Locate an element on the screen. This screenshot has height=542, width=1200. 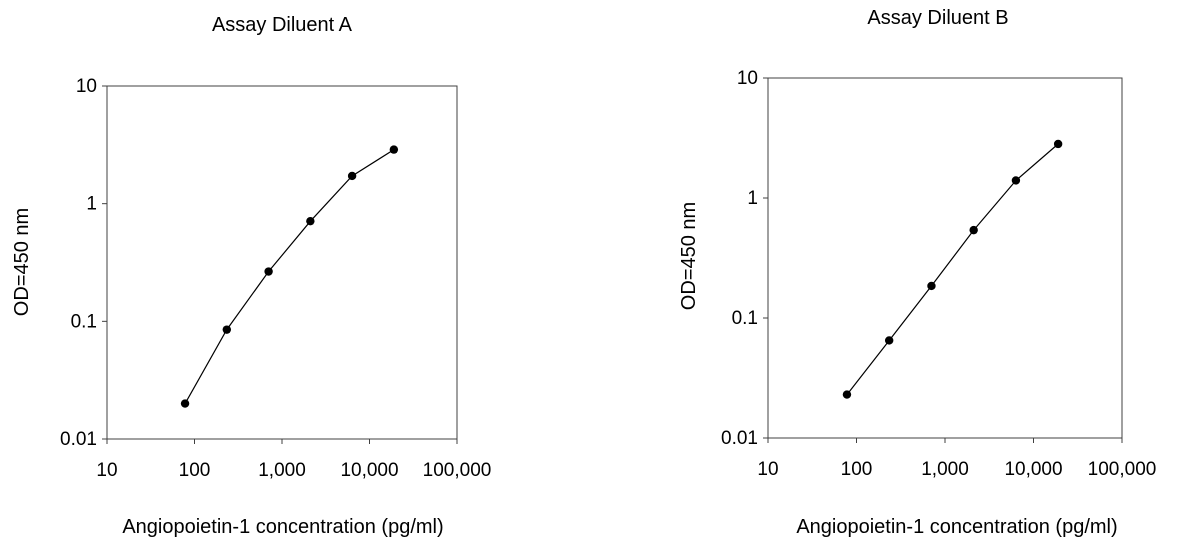
chart-title: Assay Diluent A is located at coordinates (282, 25).